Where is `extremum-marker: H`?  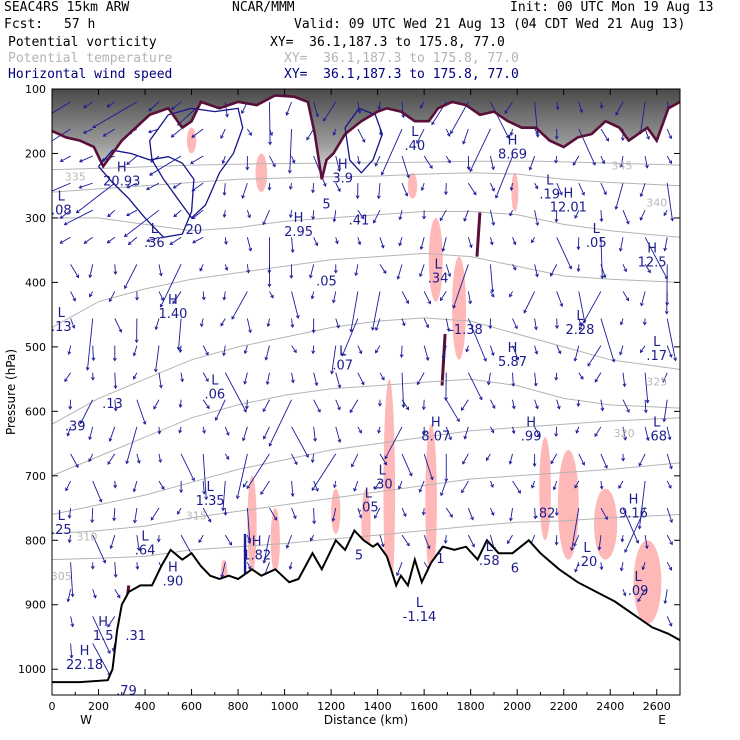 extremum-marker: H is located at coordinates (436, 422).